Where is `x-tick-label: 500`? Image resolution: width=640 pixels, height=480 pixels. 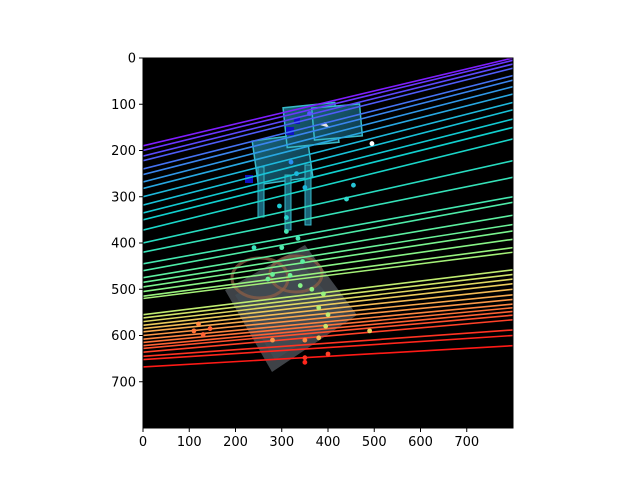
x-tick-label: 500 is located at coordinates (374, 442).